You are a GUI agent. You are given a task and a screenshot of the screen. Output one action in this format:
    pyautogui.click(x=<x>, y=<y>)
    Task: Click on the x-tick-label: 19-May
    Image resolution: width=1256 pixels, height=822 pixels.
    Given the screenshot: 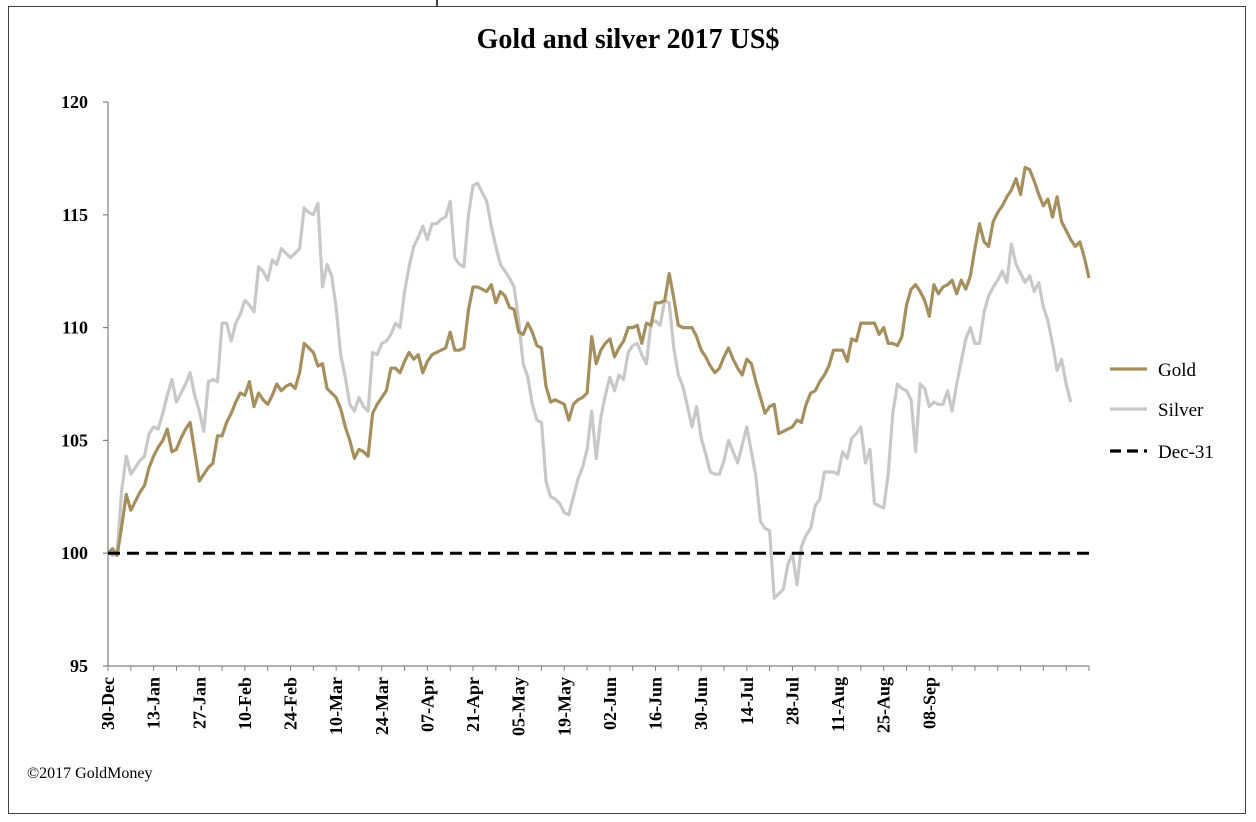 What is the action you would take?
    pyautogui.click(x=564, y=706)
    